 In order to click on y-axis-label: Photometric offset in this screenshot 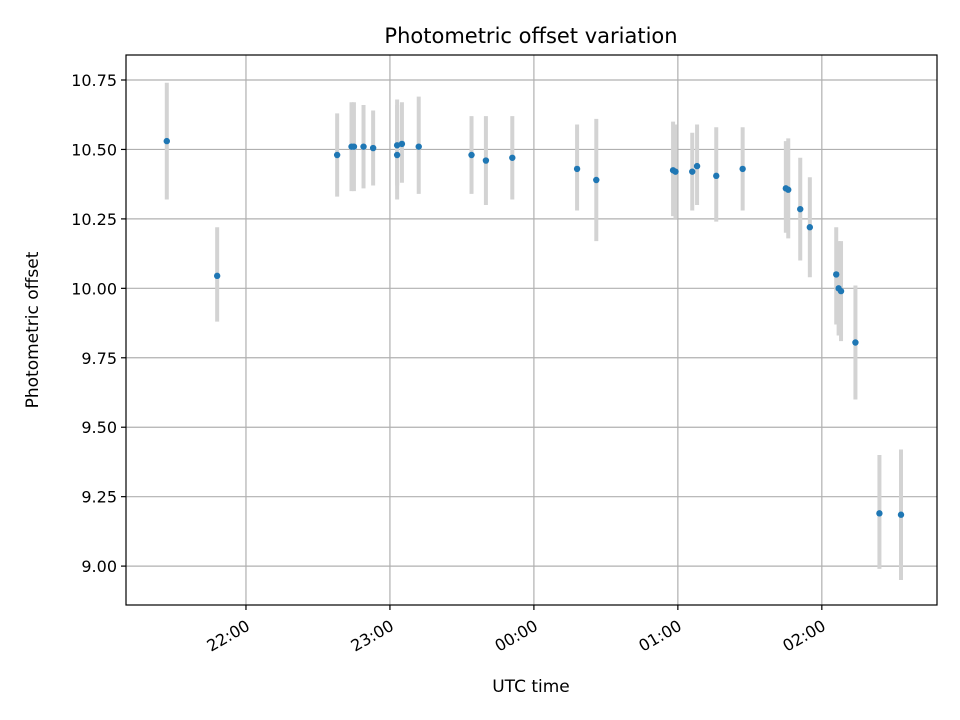, I will do `click(33, 329)`.